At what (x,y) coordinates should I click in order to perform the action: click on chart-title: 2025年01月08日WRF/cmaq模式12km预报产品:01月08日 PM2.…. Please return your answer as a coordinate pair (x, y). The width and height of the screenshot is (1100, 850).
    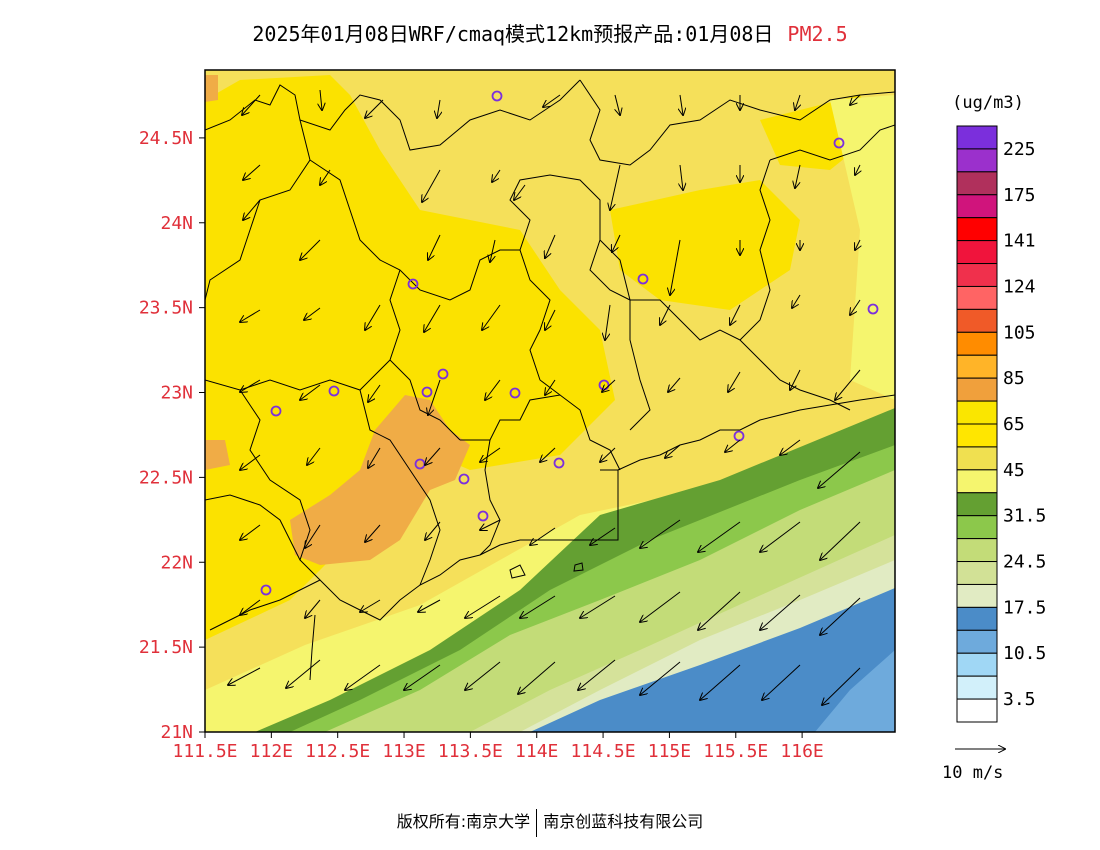
    Looking at the image, I should click on (550, 32).